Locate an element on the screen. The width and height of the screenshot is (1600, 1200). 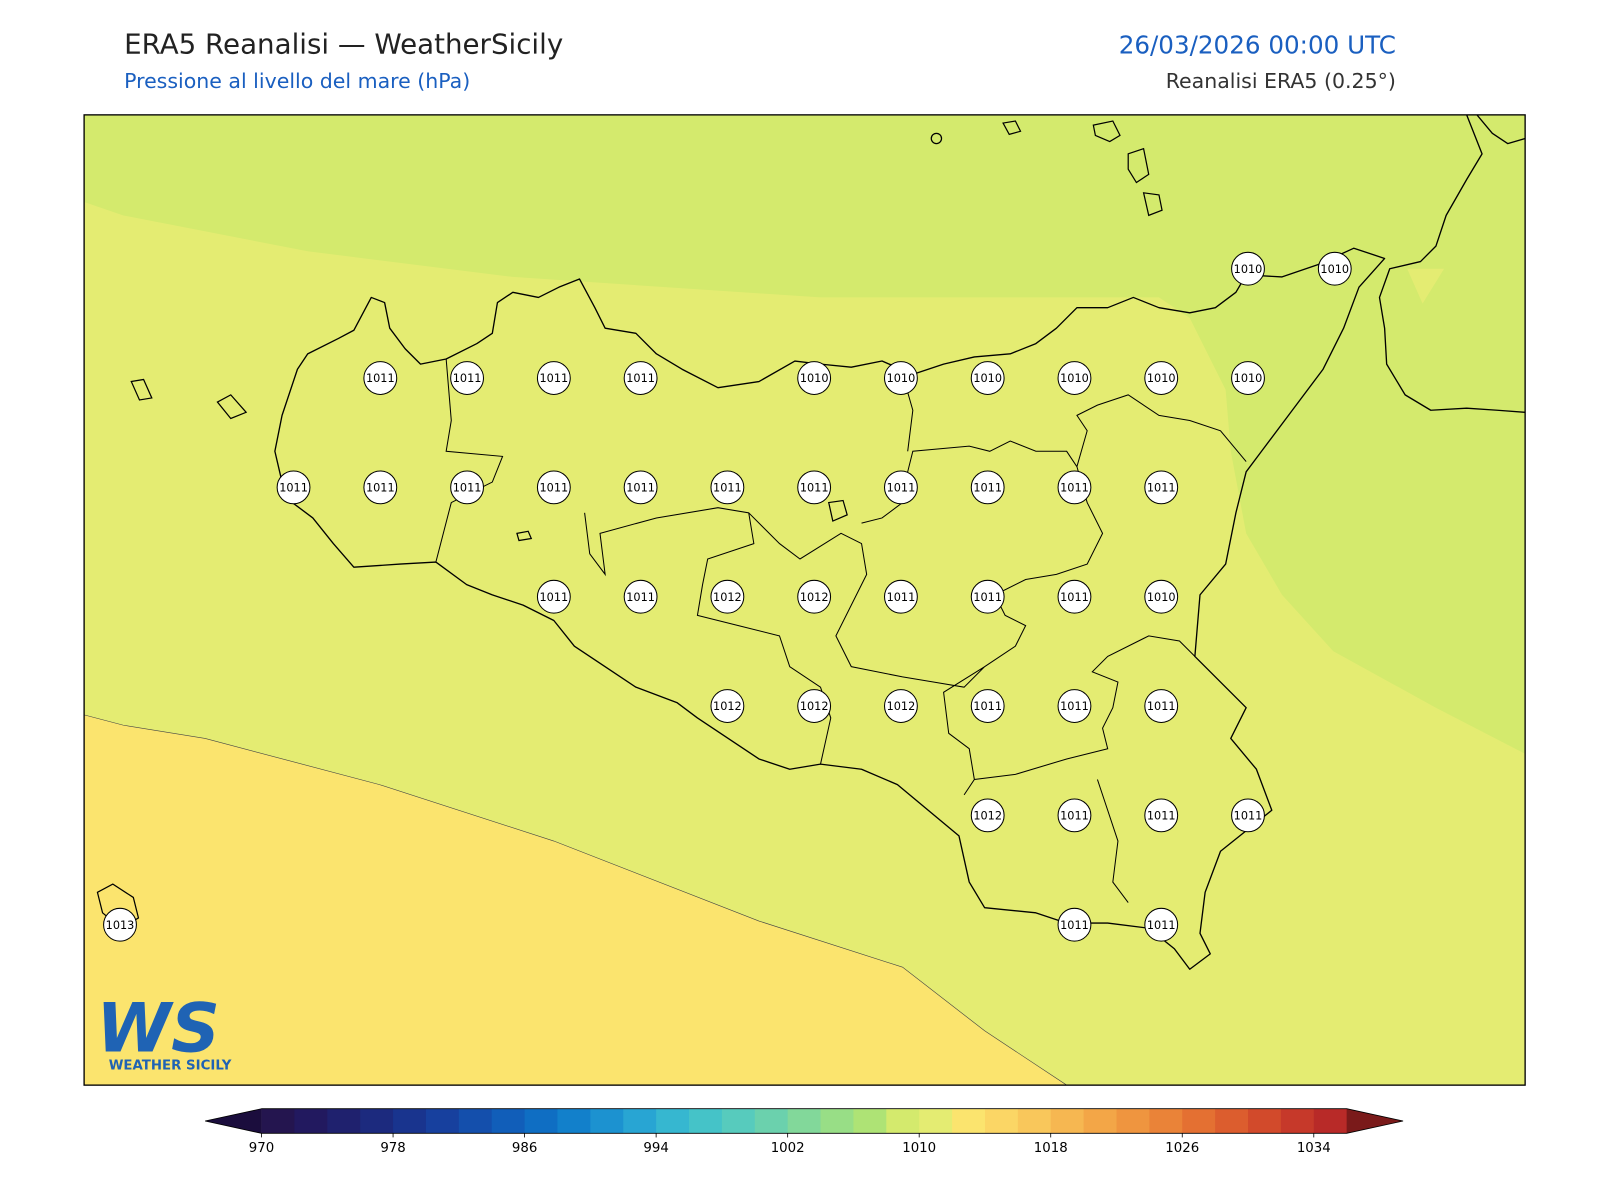
station-value: 1013 is located at coordinates (120, 925).